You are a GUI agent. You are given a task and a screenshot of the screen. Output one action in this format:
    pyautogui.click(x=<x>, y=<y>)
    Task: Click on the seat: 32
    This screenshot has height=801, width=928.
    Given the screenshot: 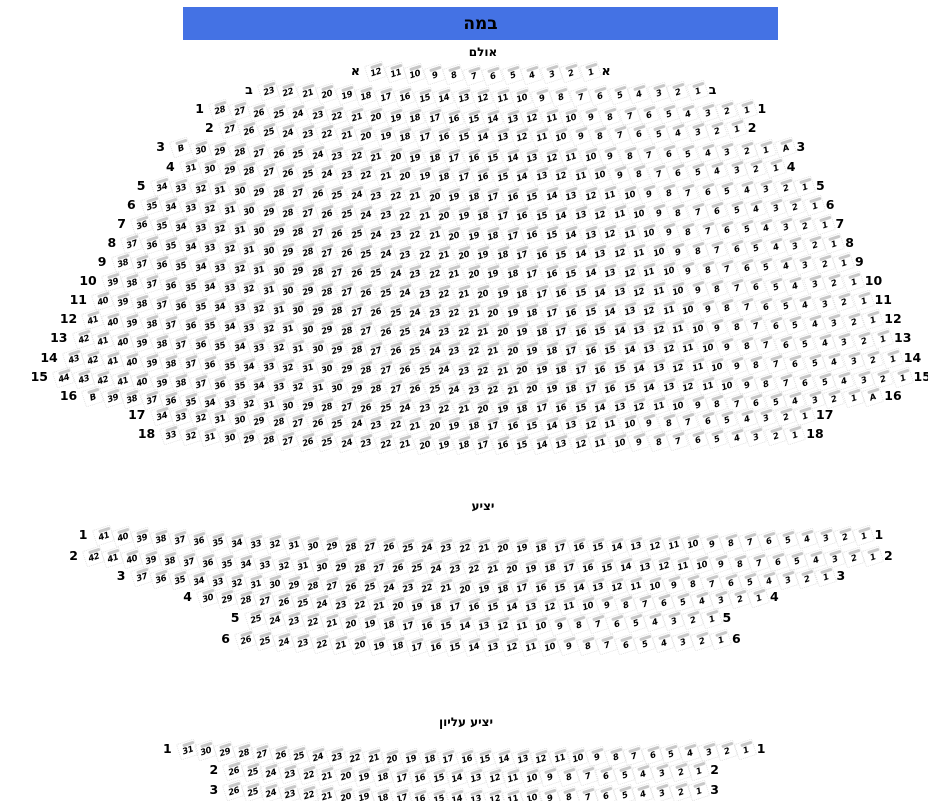 What is the action you would take?
    pyautogui.click(x=288, y=367)
    